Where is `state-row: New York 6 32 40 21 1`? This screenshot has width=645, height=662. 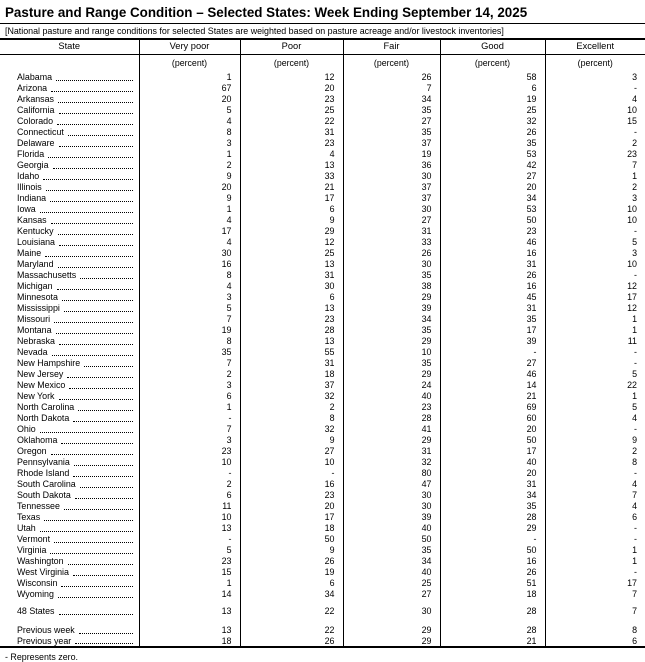 state-row: New York 6 32 40 21 1 is located at coordinates (322, 396).